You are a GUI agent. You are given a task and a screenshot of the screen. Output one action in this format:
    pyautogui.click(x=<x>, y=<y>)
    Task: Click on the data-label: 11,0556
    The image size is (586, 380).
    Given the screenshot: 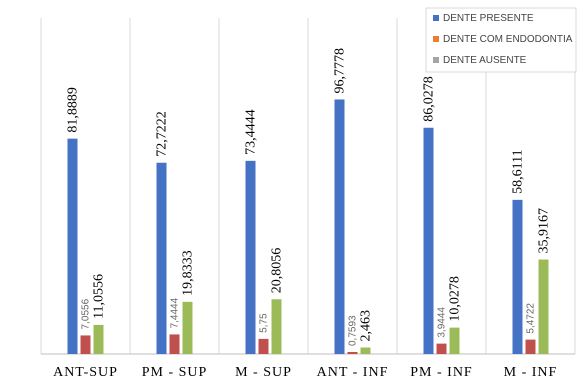 What is the action you would take?
    pyautogui.click(x=99, y=296)
    